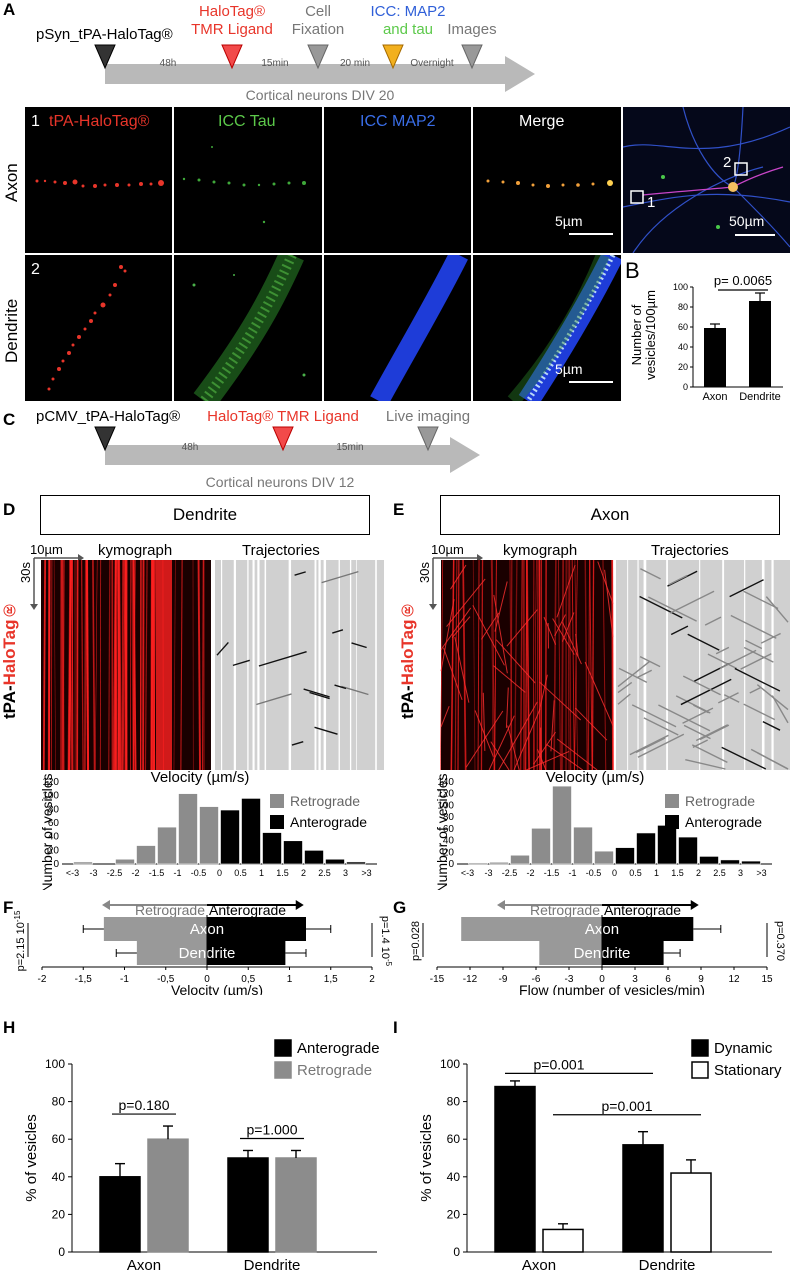  I want to click on panel-d-side-label: tPA-HaloTag®, so click(12, 660).